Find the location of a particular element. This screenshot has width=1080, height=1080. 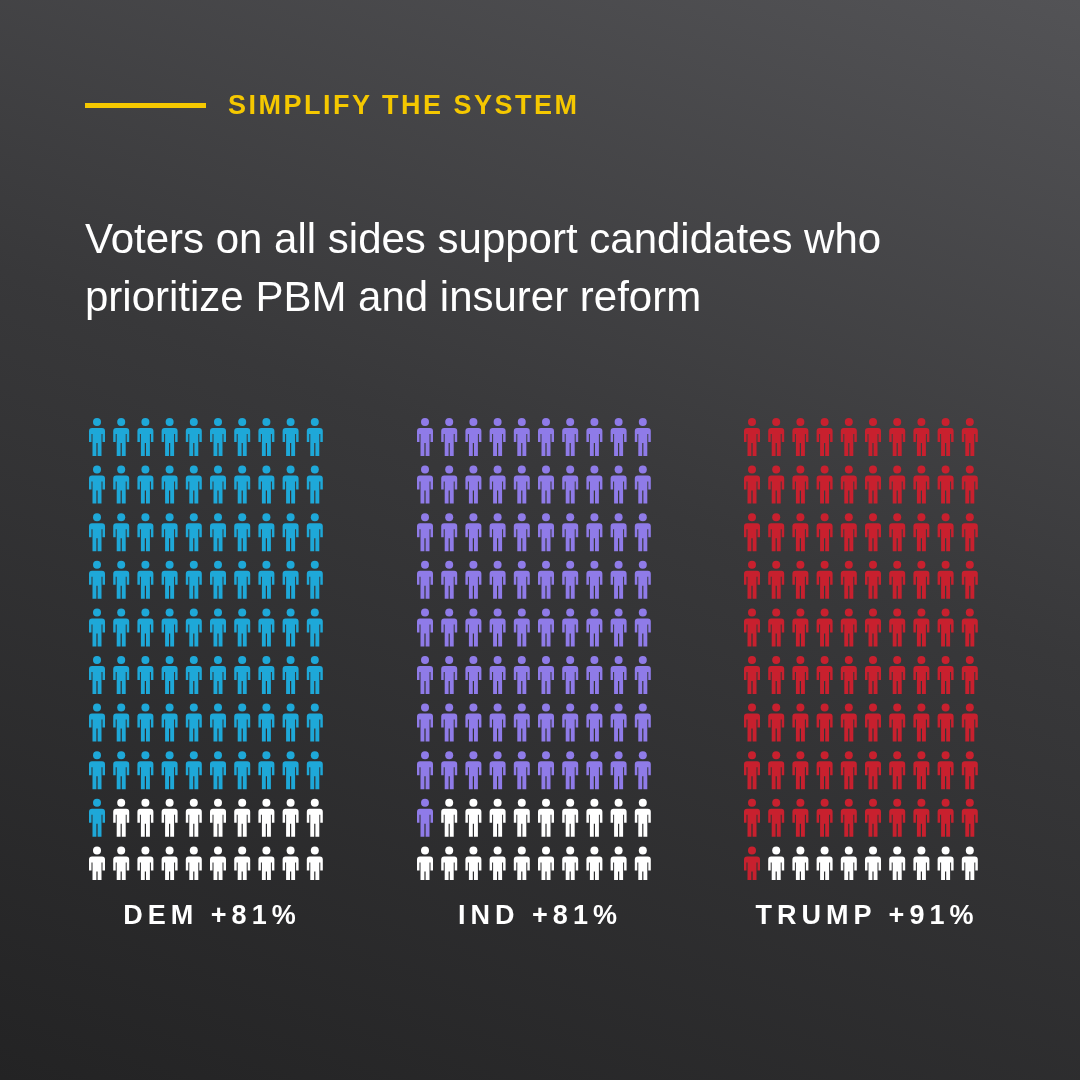

data-label: +91% is located at coordinates (933, 915).